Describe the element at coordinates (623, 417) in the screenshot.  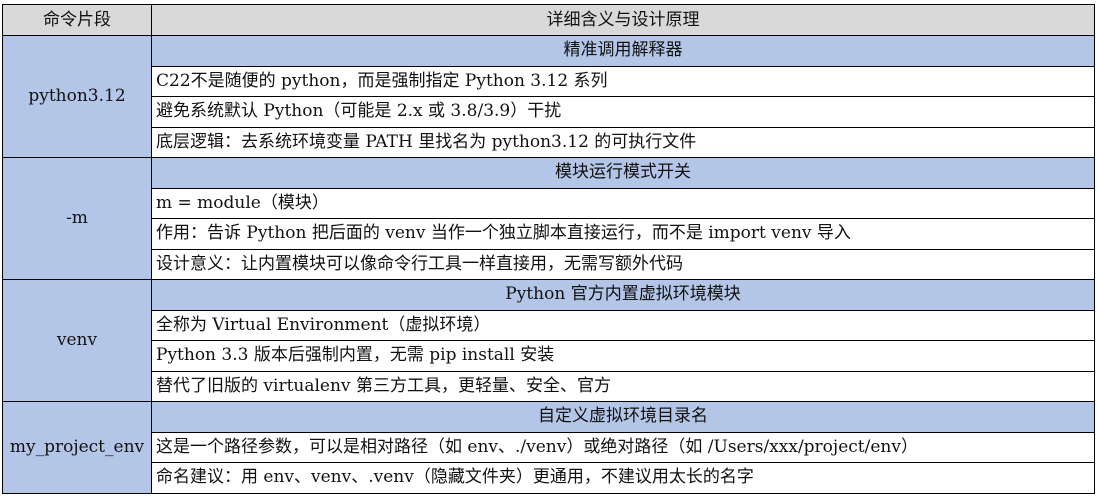
I see `section-title: 自定义虚拟环境目录名` at that location.